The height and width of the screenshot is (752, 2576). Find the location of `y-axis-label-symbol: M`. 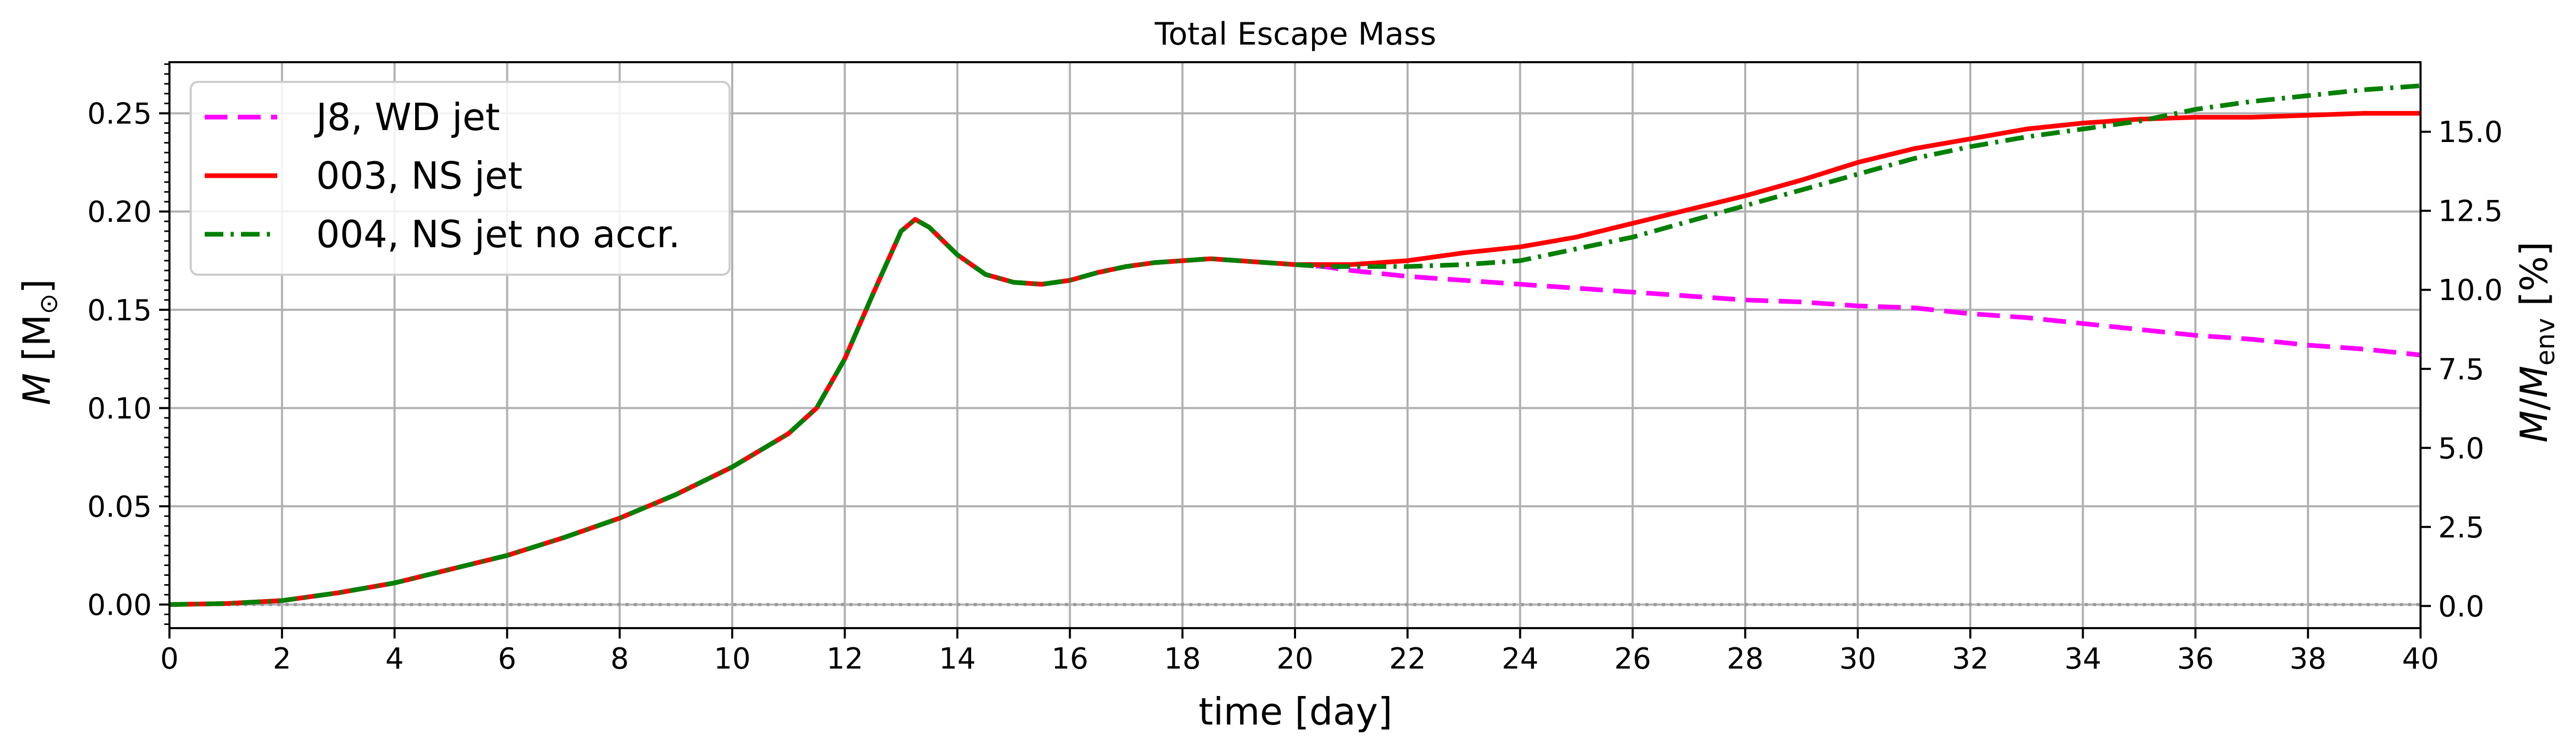

y-axis-label-symbol: M is located at coordinates (37, 389).